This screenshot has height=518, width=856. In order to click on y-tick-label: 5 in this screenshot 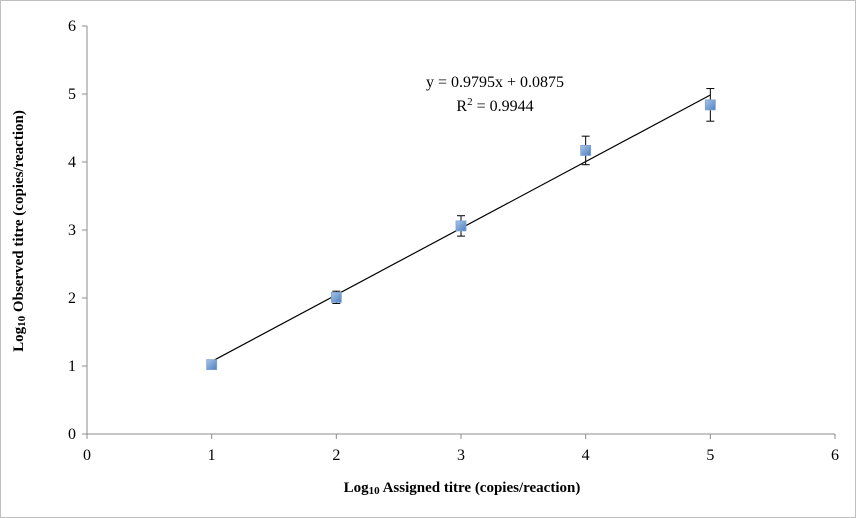, I will do `click(72, 94)`.